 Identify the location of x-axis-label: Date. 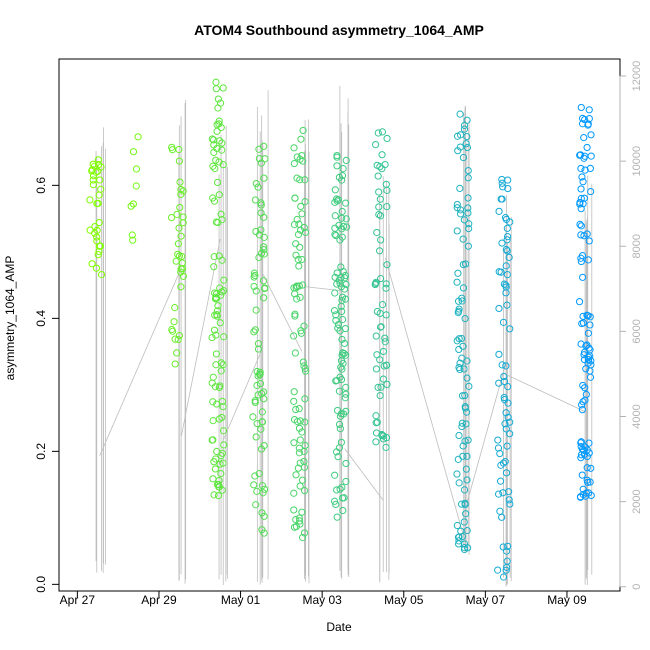
(339, 627).